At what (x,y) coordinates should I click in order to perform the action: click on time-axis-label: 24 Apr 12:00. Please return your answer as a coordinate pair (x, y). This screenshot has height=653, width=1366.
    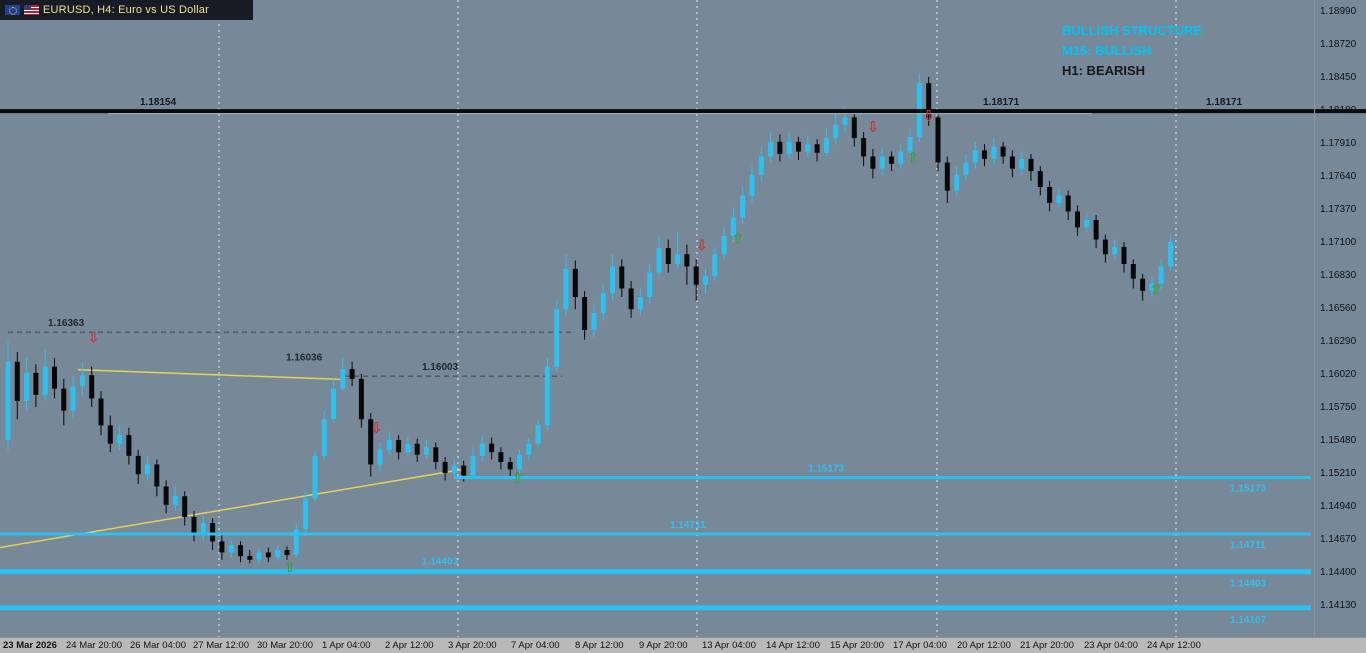
    Looking at the image, I should click on (1174, 645).